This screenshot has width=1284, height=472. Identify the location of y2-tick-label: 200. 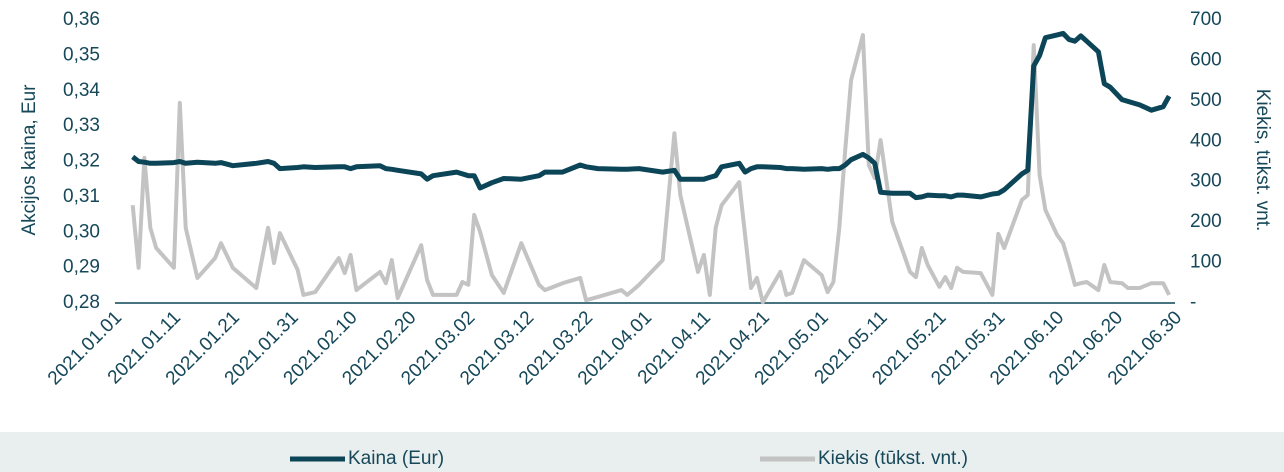
(1206, 221).